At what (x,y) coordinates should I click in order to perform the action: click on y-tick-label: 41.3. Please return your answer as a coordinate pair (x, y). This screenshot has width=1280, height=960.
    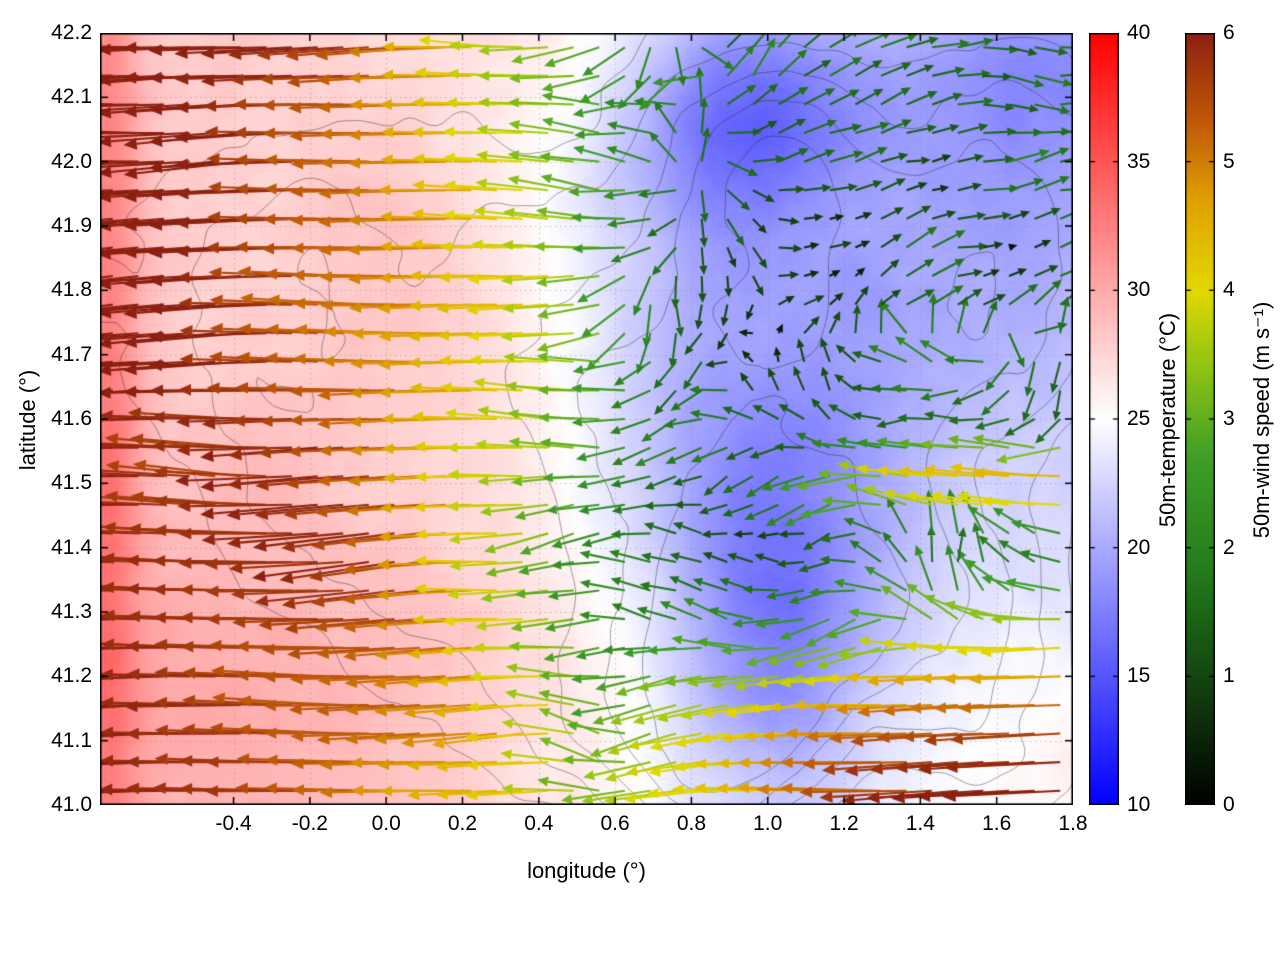
    Looking at the image, I should click on (71, 611).